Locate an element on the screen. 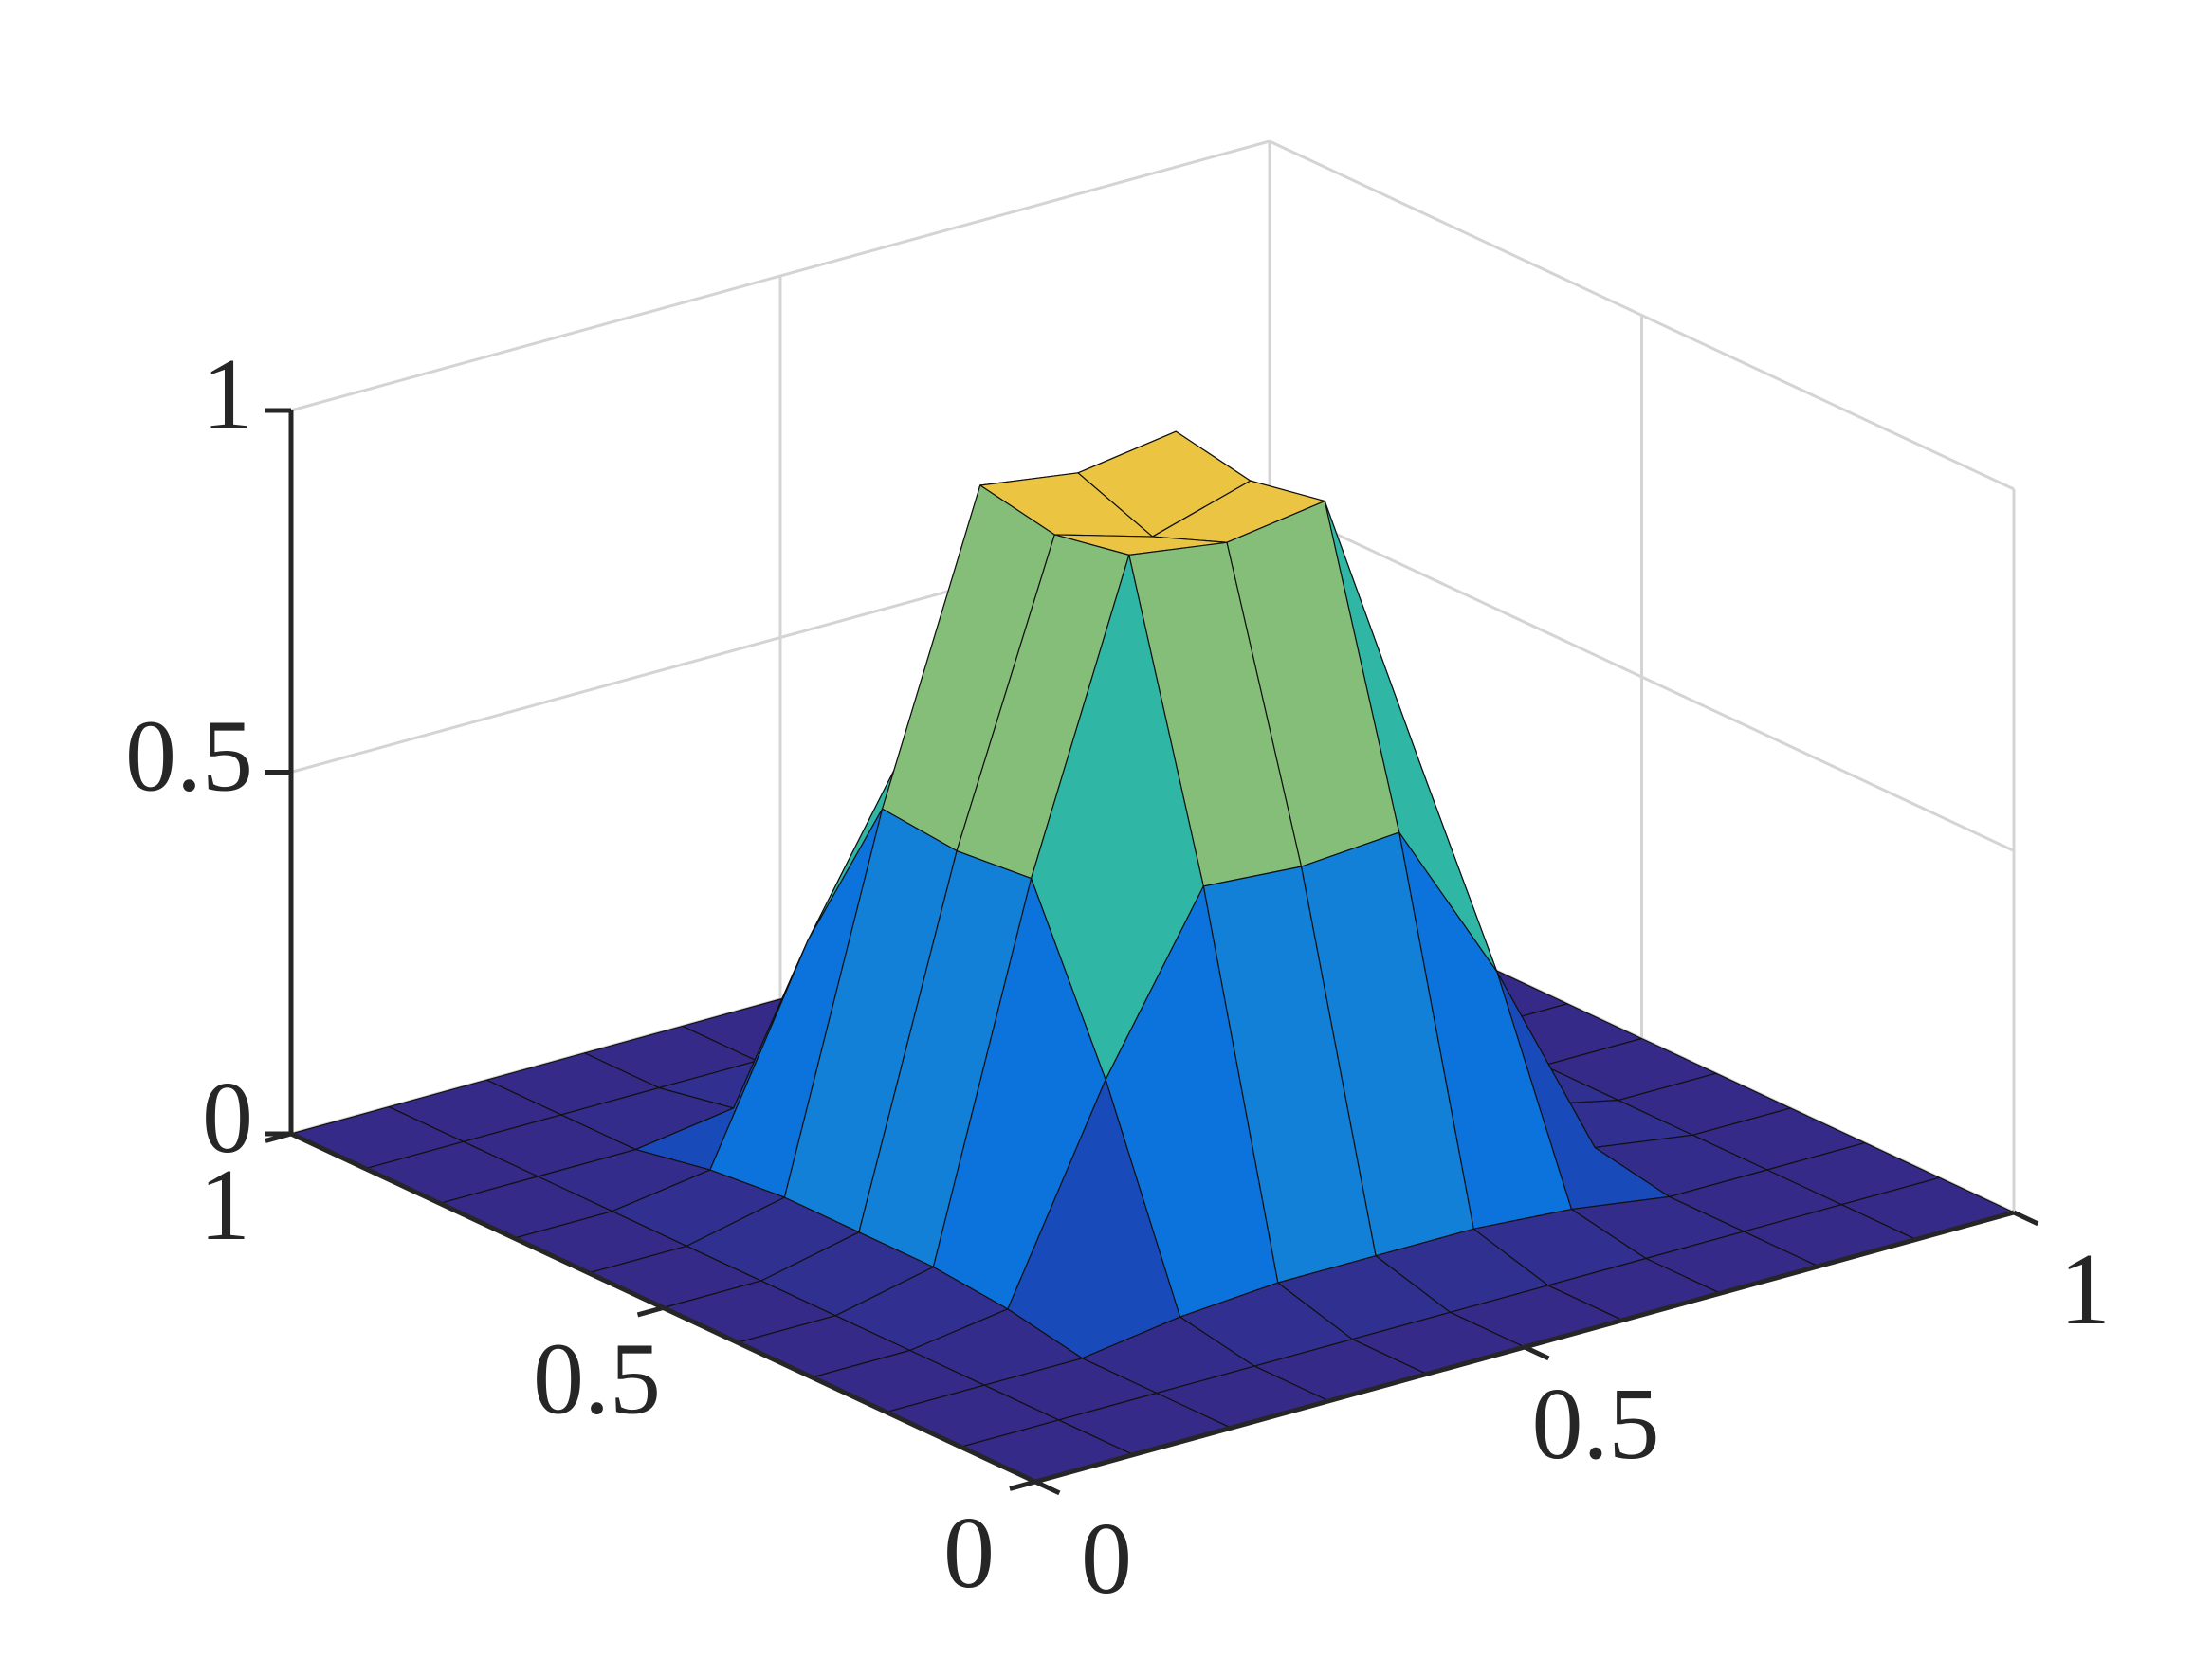 The width and height of the screenshot is (2212, 1659). x-tick-label: 1 is located at coordinates (2085, 1289).